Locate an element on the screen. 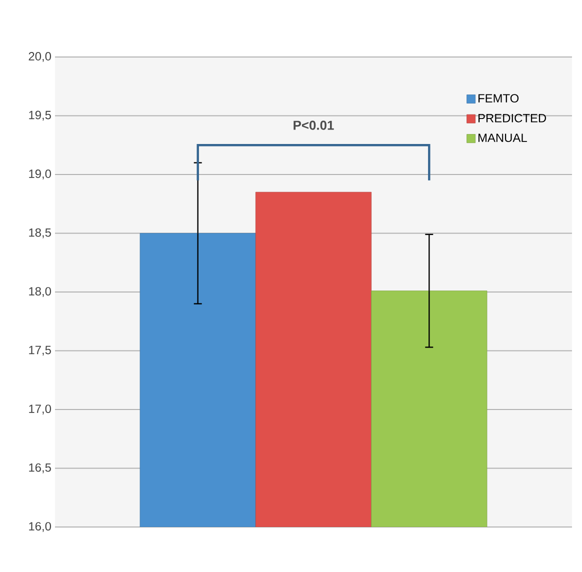 The image size is (582, 572). y-tick-label: 19,0 is located at coordinates (40, 175).